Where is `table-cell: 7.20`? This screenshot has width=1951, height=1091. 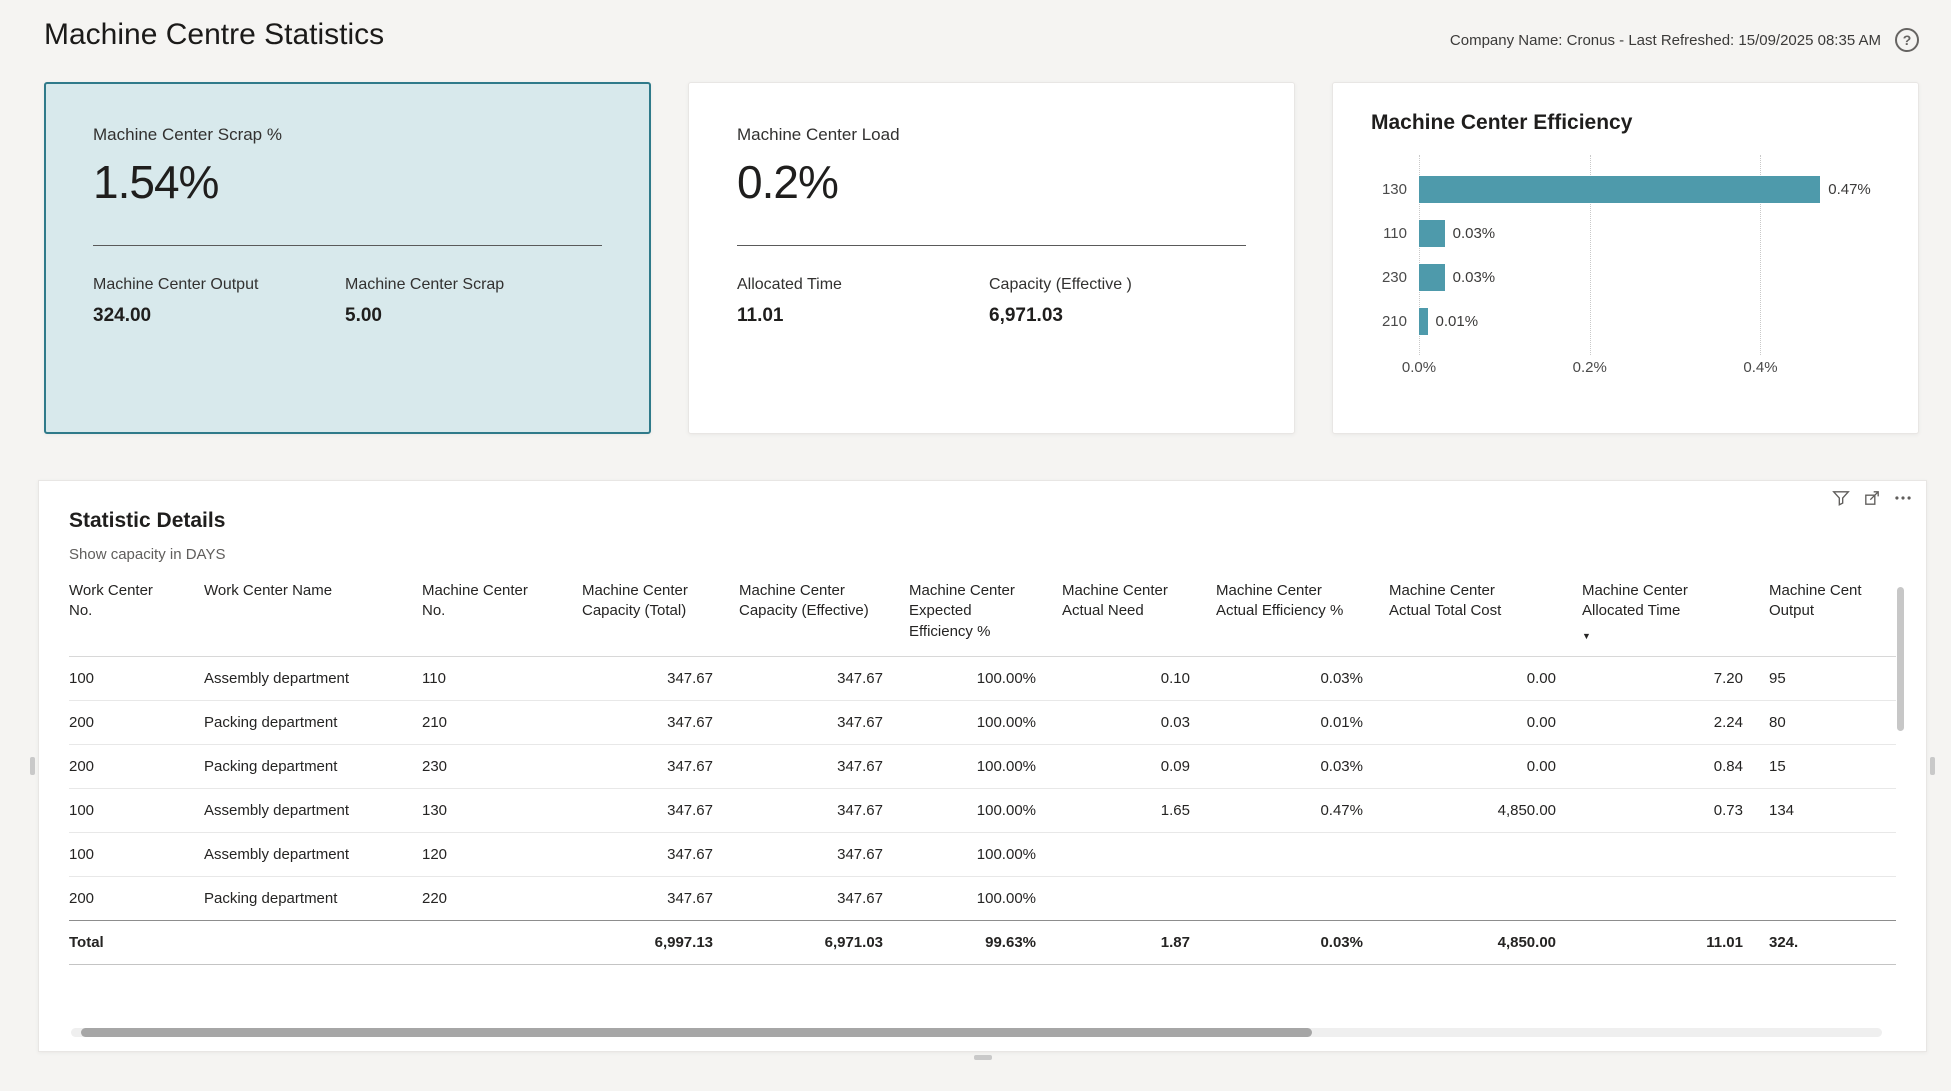 table-cell: 7.20 is located at coordinates (1675, 679).